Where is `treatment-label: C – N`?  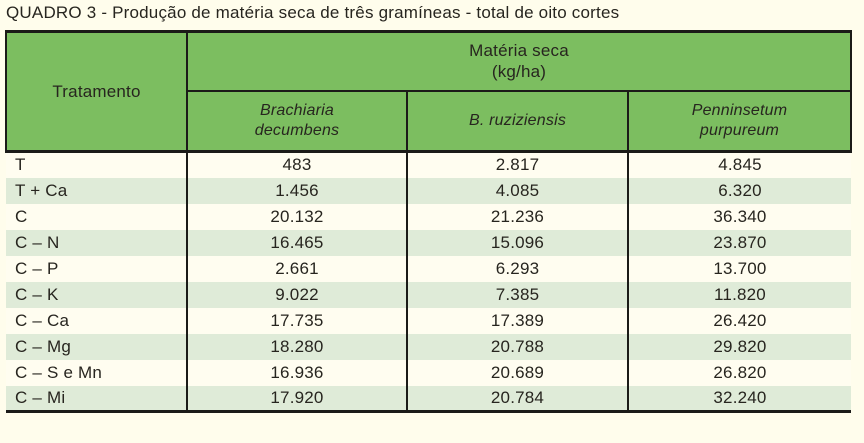 treatment-label: C – N is located at coordinates (96, 242).